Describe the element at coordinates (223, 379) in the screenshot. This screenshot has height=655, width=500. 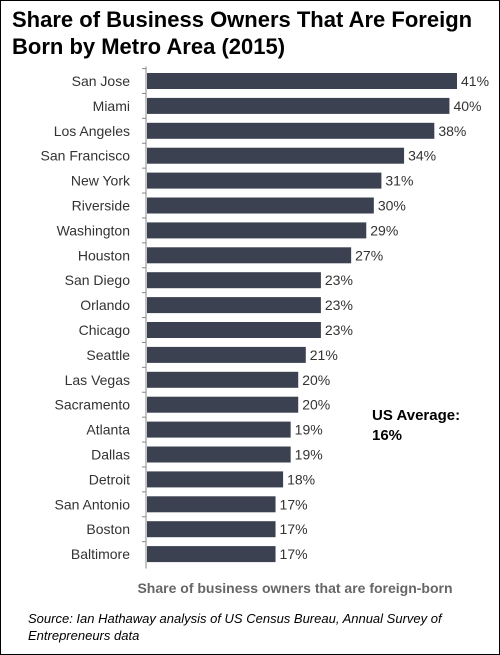
I see `bar-las-vegas` at that location.